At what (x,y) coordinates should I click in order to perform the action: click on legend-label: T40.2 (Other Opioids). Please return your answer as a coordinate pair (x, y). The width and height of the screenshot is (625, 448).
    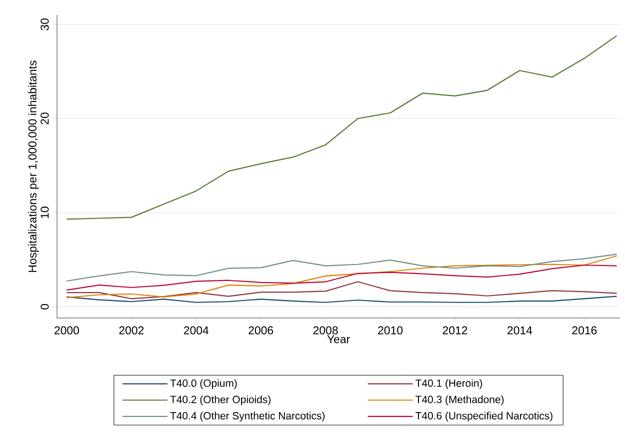
    Looking at the image, I should click on (220, 400).